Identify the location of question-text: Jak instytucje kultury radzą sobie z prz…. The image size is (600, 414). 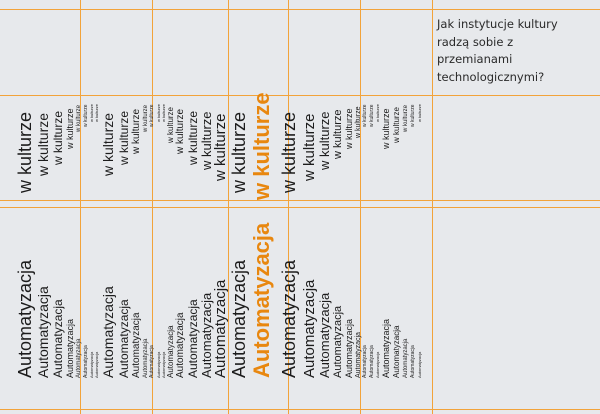
(497, 50).